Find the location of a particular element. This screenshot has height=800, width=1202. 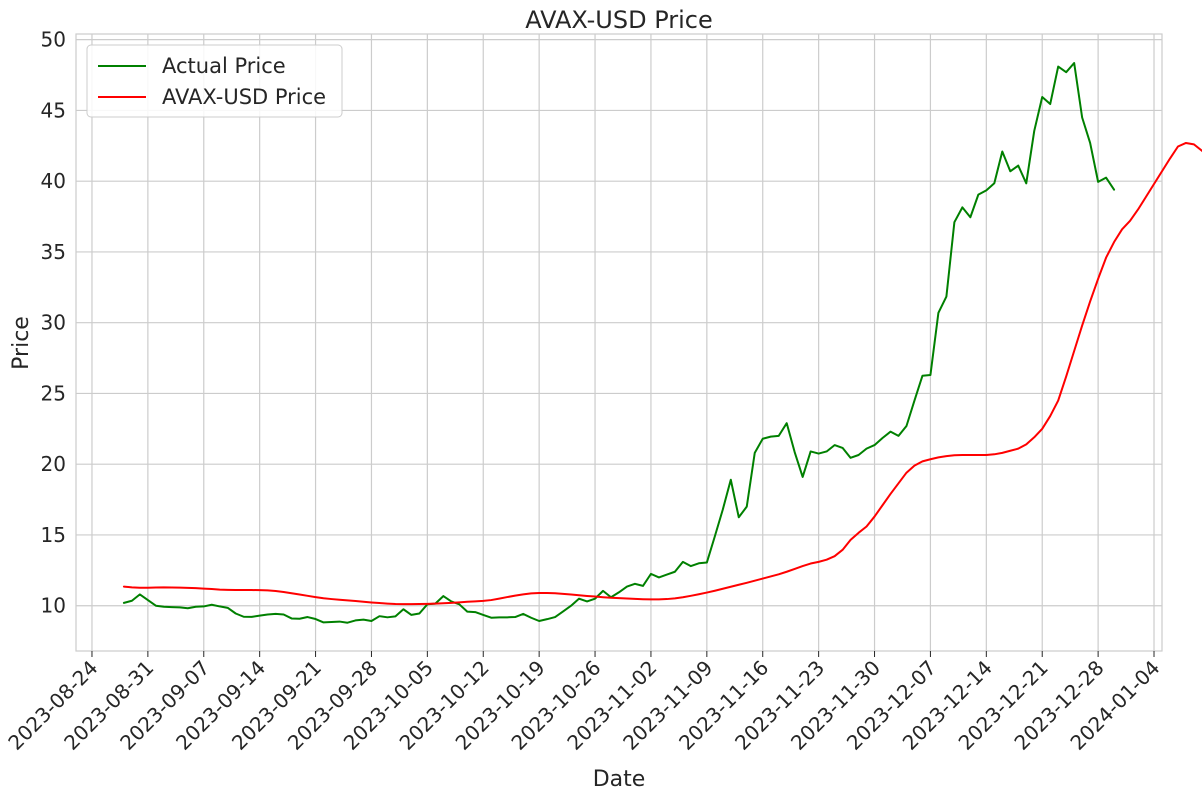

legend: Actual Price AVAX-USD Price is located at coordinates (214, 81).